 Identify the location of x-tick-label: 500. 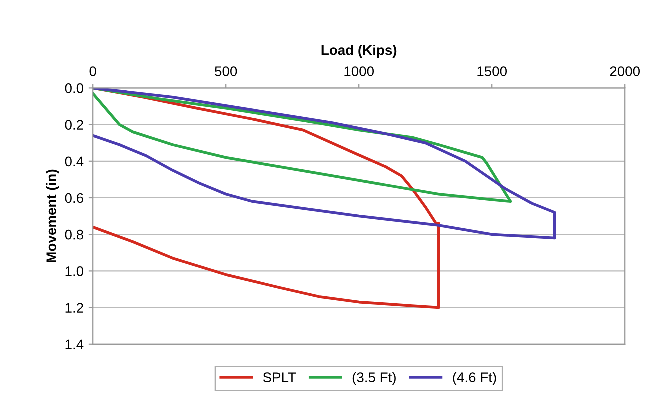
(226, 71).